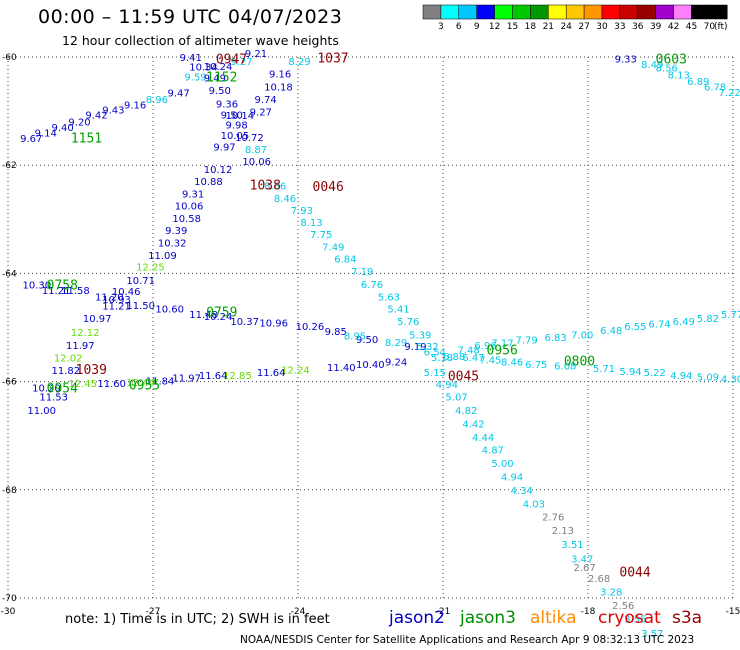 This screenshot has height=650, width=740. I want to click on data-point-label: 10.14, so click(240, 116).